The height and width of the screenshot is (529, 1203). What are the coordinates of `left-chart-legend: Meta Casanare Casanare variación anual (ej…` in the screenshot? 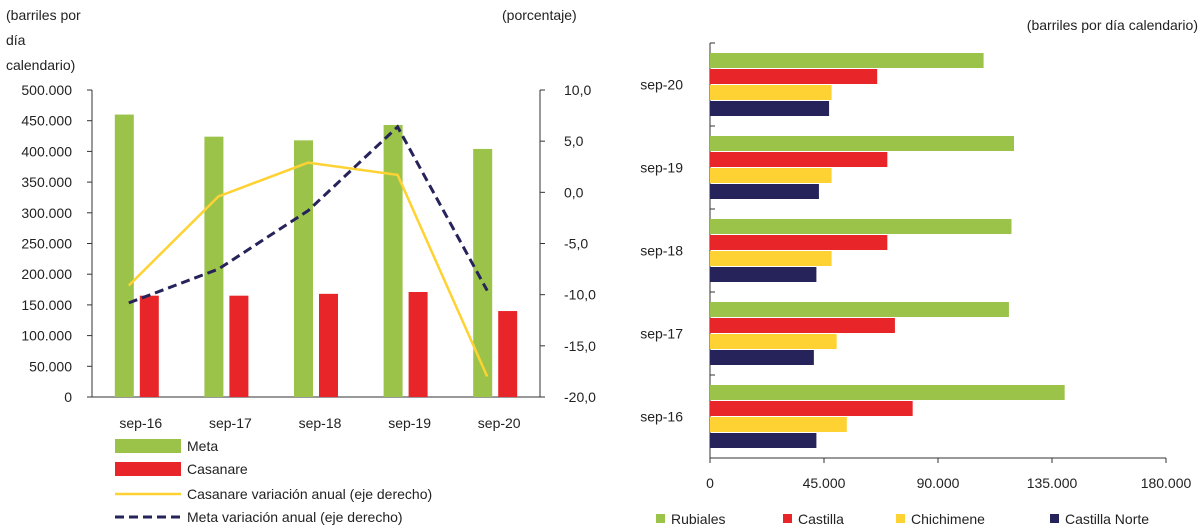 It's located at (273, 481).